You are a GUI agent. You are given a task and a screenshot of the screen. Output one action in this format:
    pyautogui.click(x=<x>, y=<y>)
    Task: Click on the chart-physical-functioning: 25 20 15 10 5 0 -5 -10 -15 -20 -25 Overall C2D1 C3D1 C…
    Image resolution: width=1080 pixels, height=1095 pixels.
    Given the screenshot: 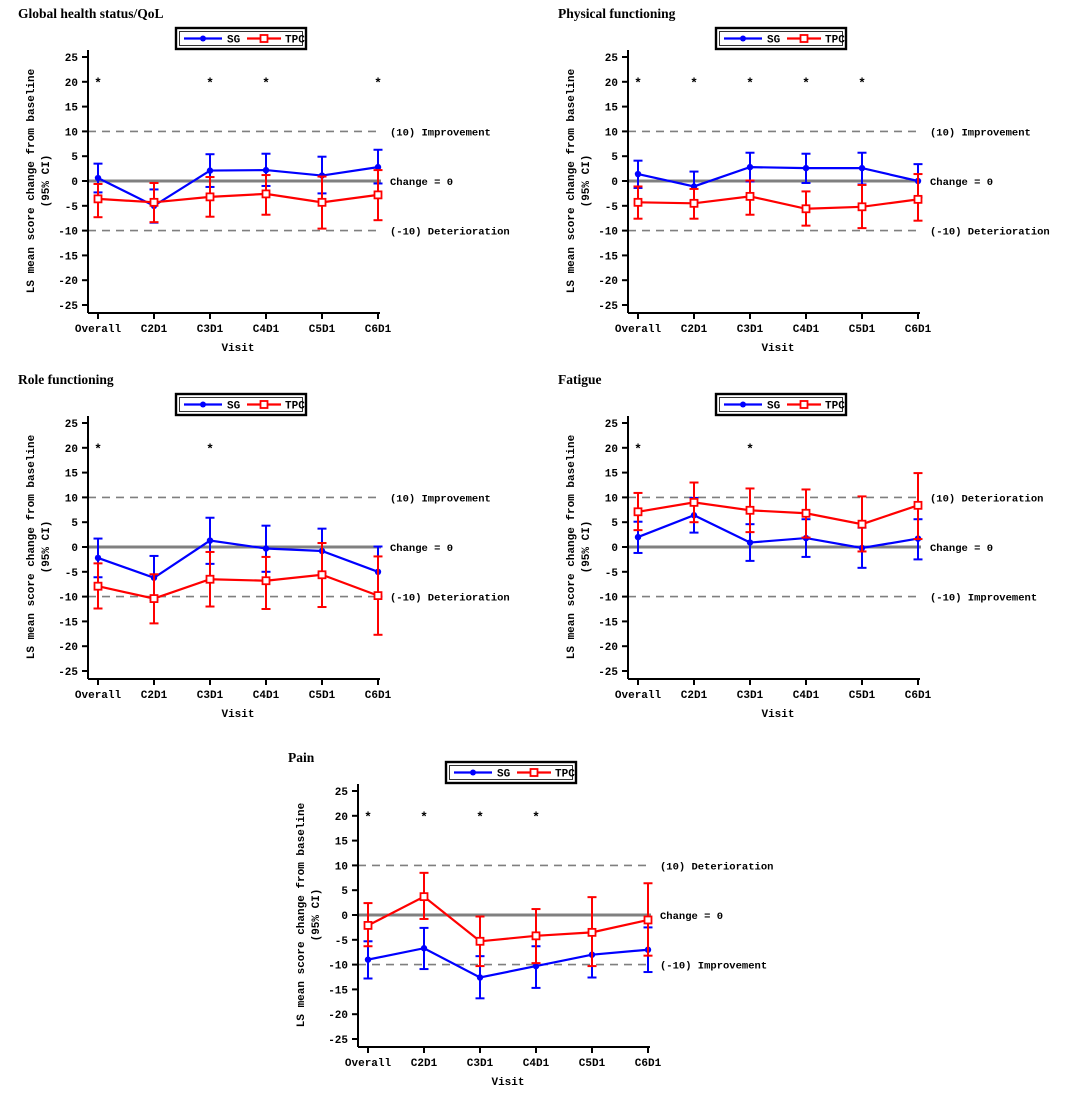 What is the action you would take?
    pyautogui.click(x=808, y=190)
    